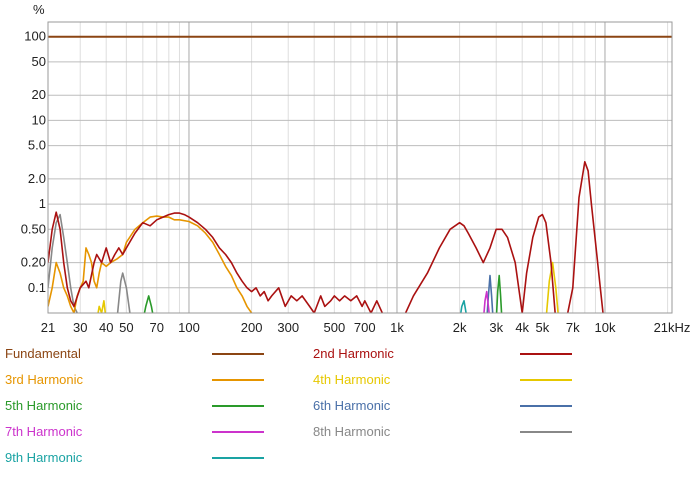 The height and width of the screenshot is (477, 700). Describe the element at coordinates (604, 327) in the screenshot. I see `x-tick-label: 10k` at that location.